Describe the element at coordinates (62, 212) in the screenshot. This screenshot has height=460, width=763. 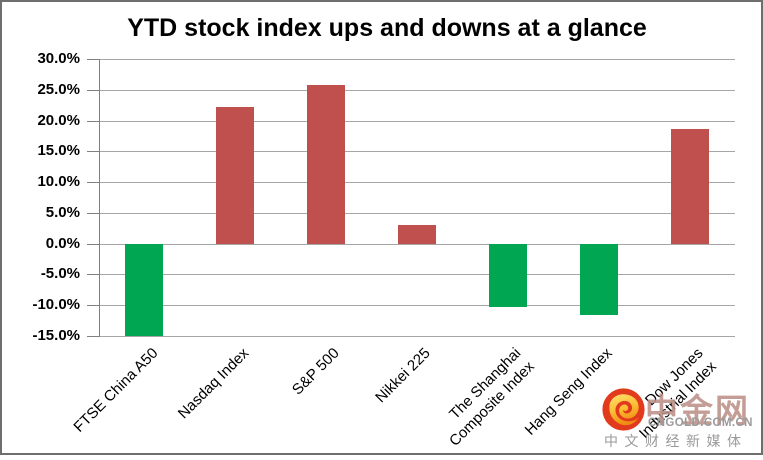
I see `y-tick-label: 5.0%` at that location.